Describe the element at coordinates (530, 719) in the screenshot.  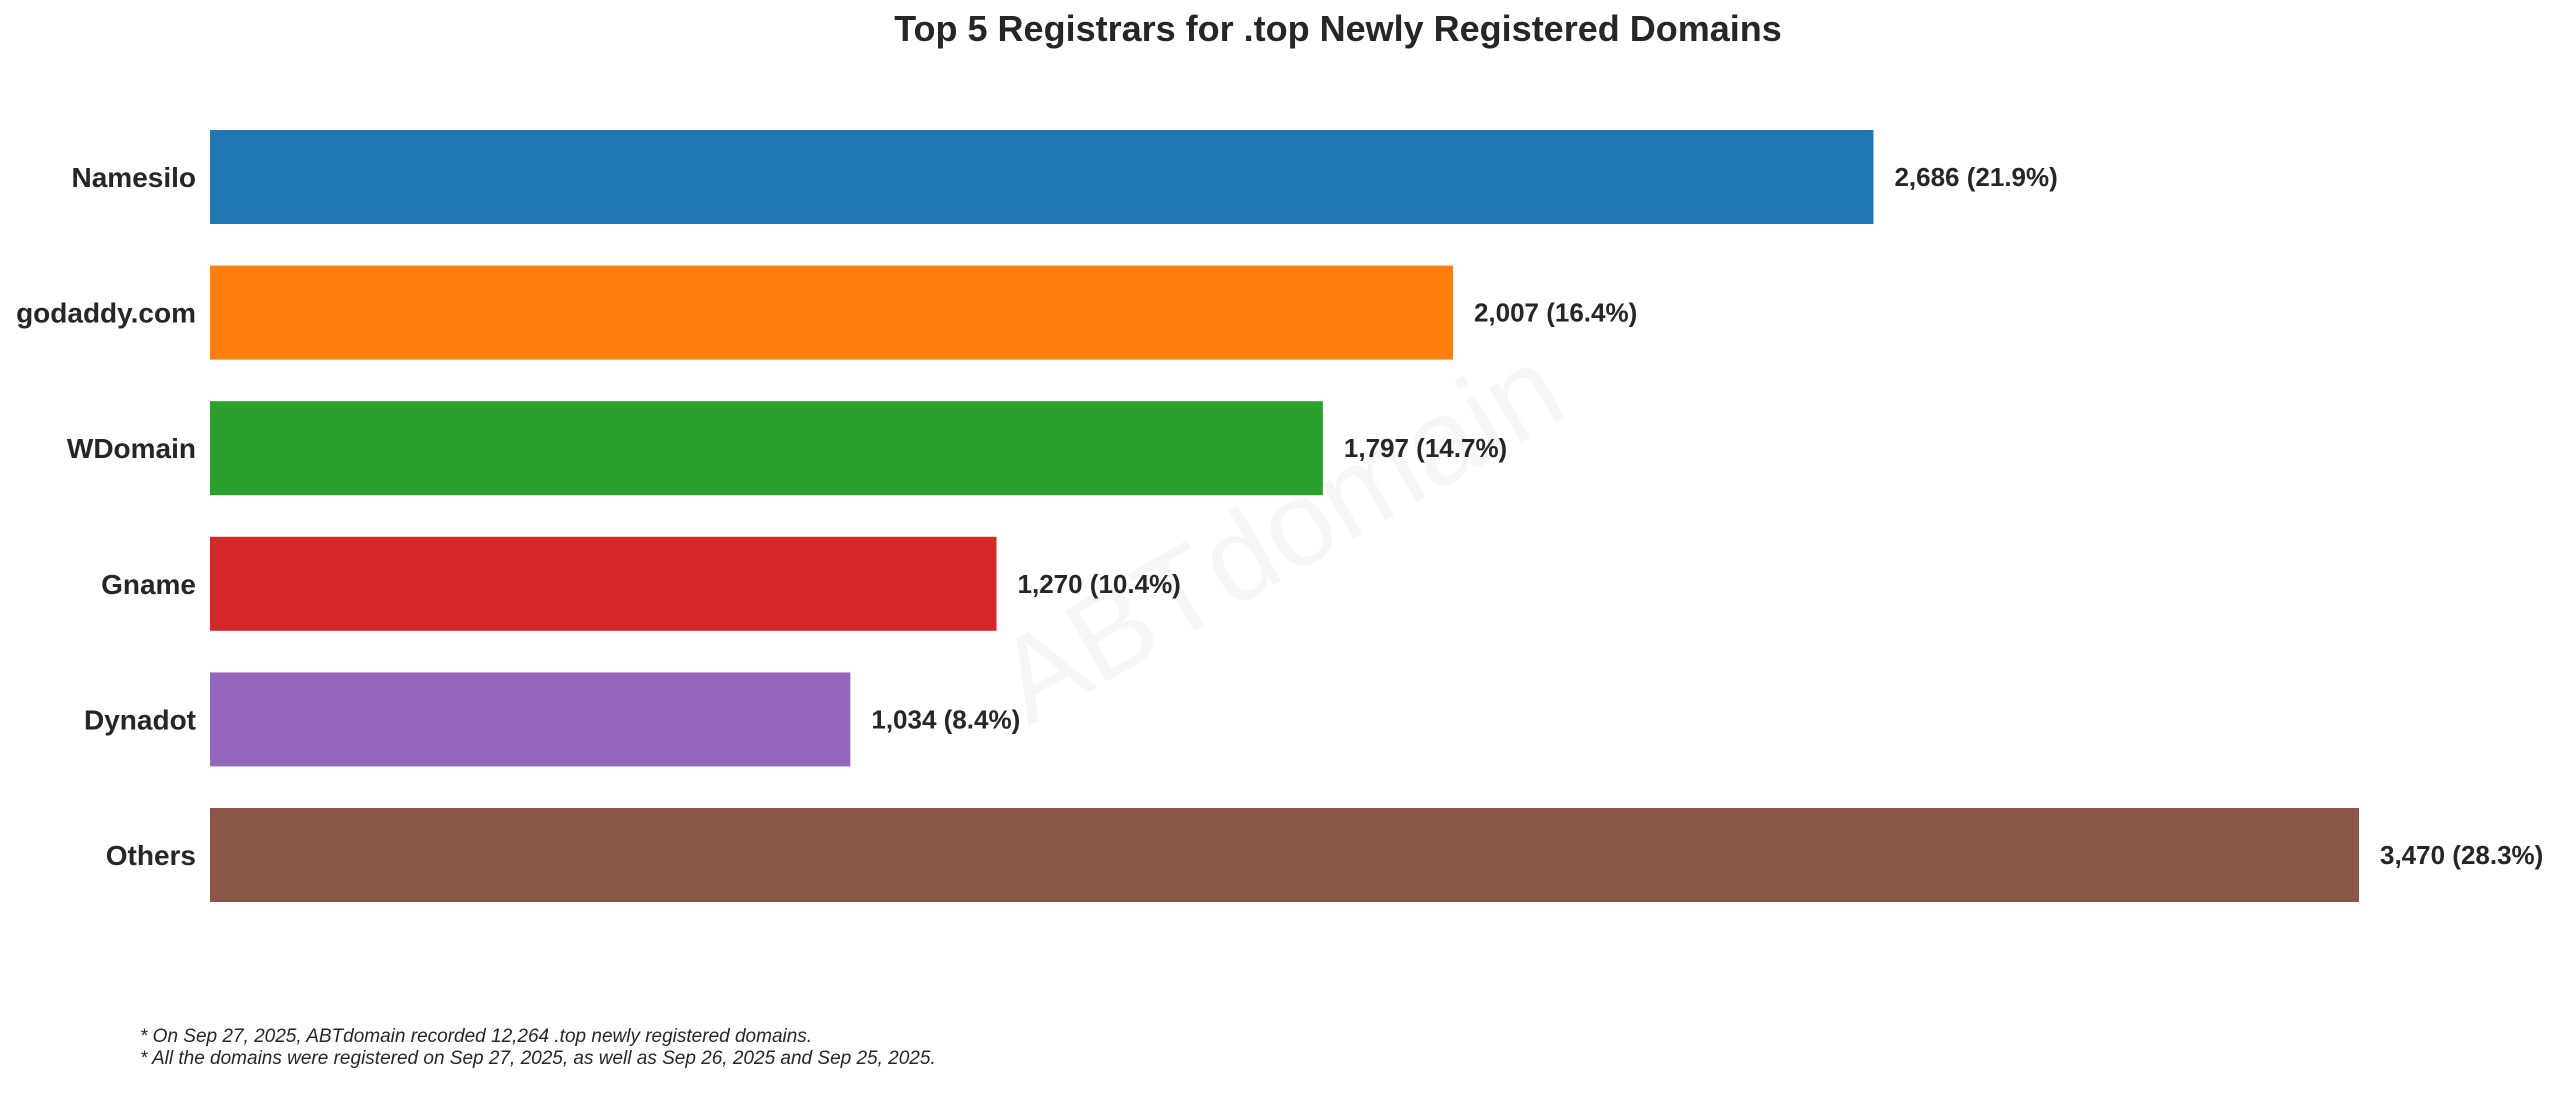
I see `bar-dynadot` at that location.